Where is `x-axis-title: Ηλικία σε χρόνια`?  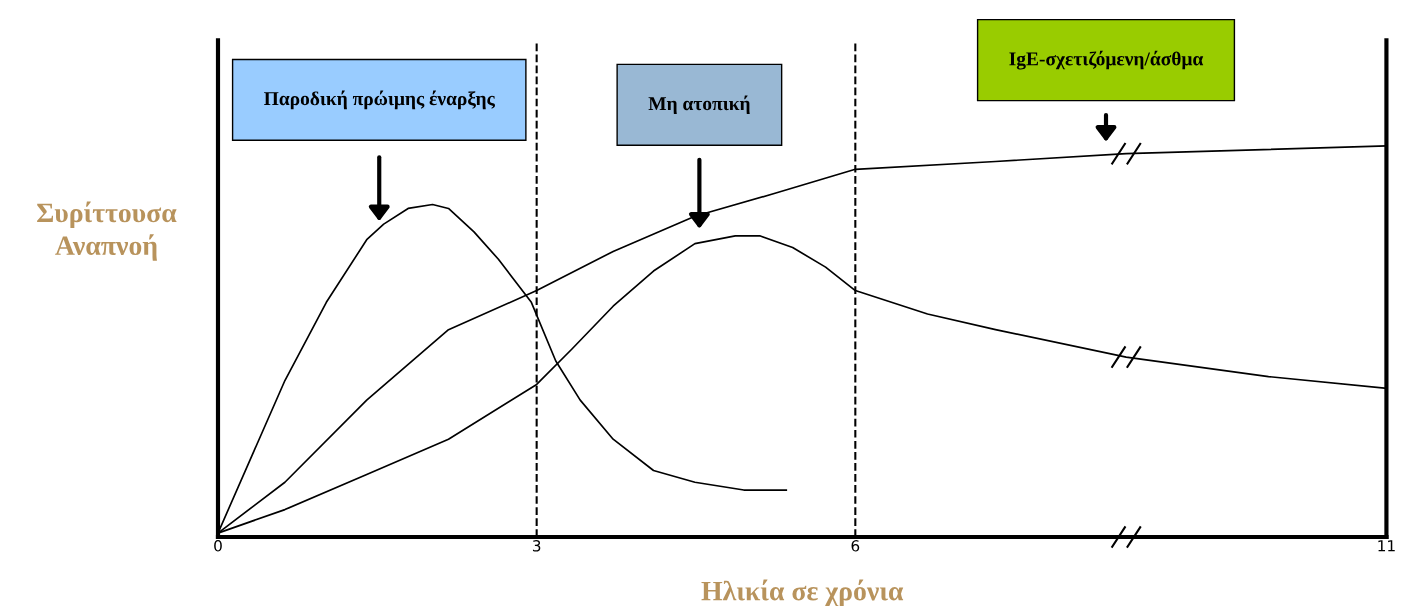
x-axis-title: Ηλικία σε χρόνια is located at coordinates (802, 593).